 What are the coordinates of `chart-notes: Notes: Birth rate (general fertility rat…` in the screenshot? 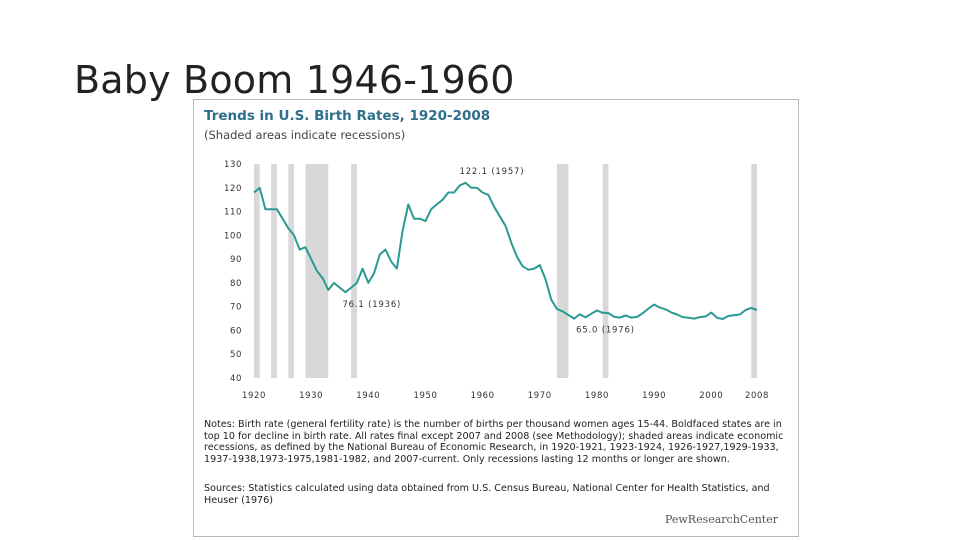 It's located at (494, 442).